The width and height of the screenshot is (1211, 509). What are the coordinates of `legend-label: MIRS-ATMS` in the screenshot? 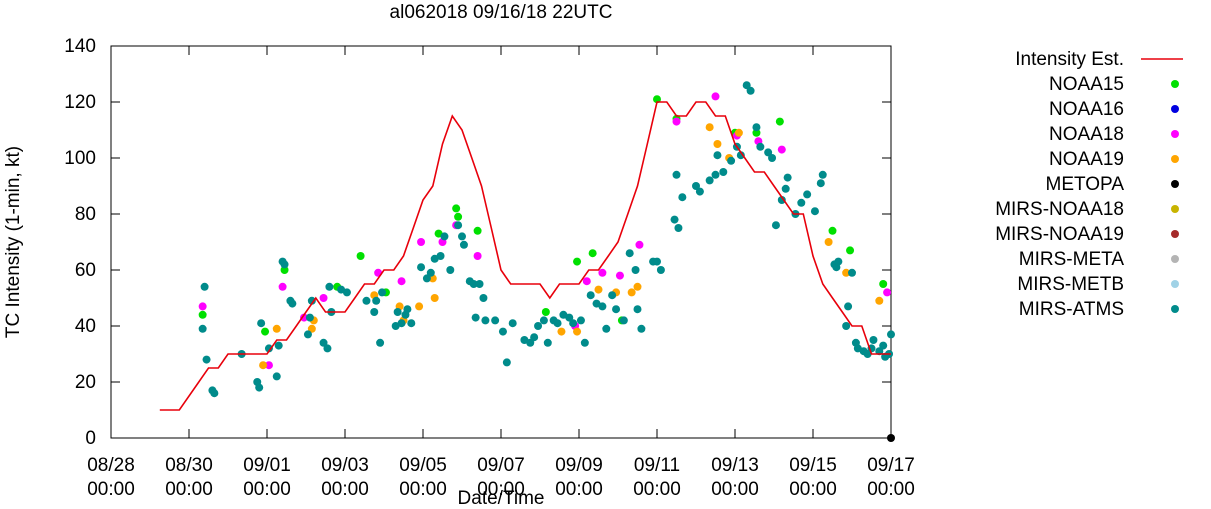 It's located at (1071, 309).